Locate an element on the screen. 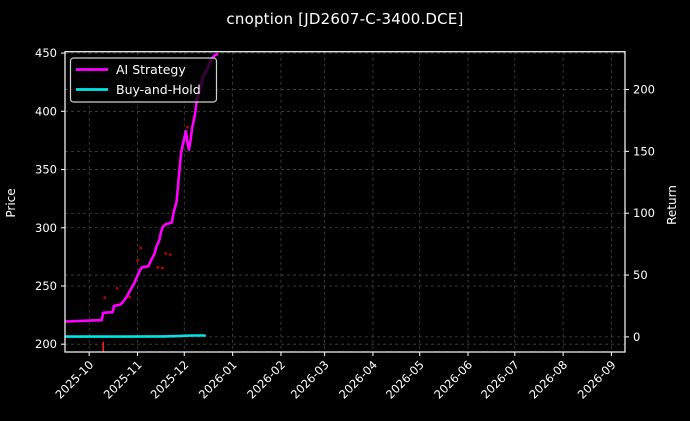 Image resolution: width=690 pixels, height=421 pixels. x-tick-label: 2026-07 is located at coordinates (500, 380).